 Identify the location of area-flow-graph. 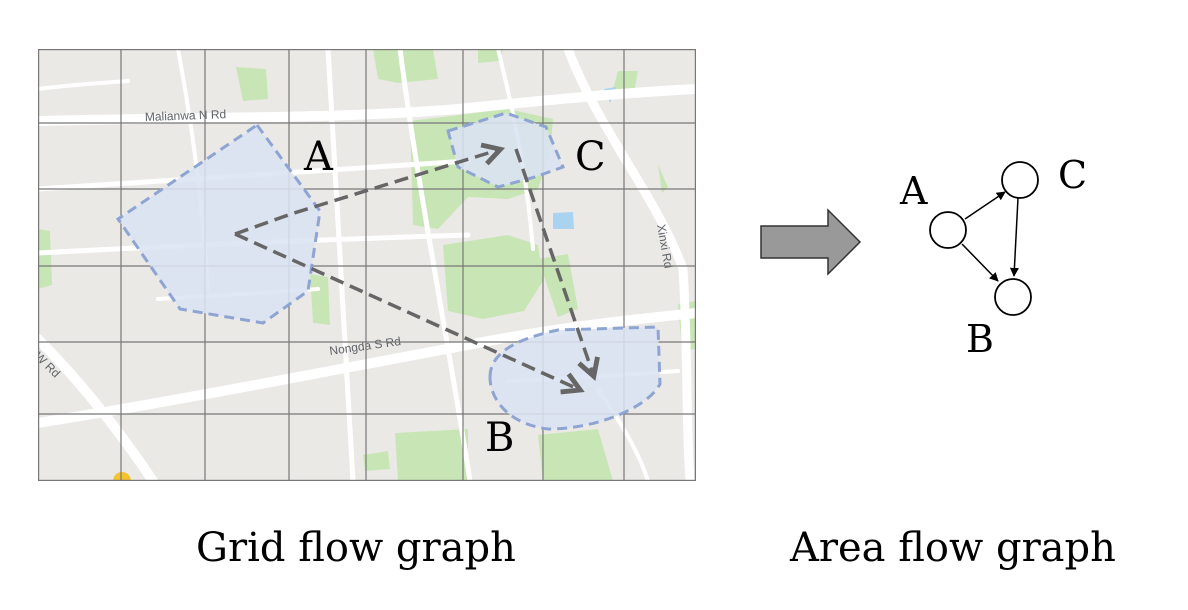
(984, 238).